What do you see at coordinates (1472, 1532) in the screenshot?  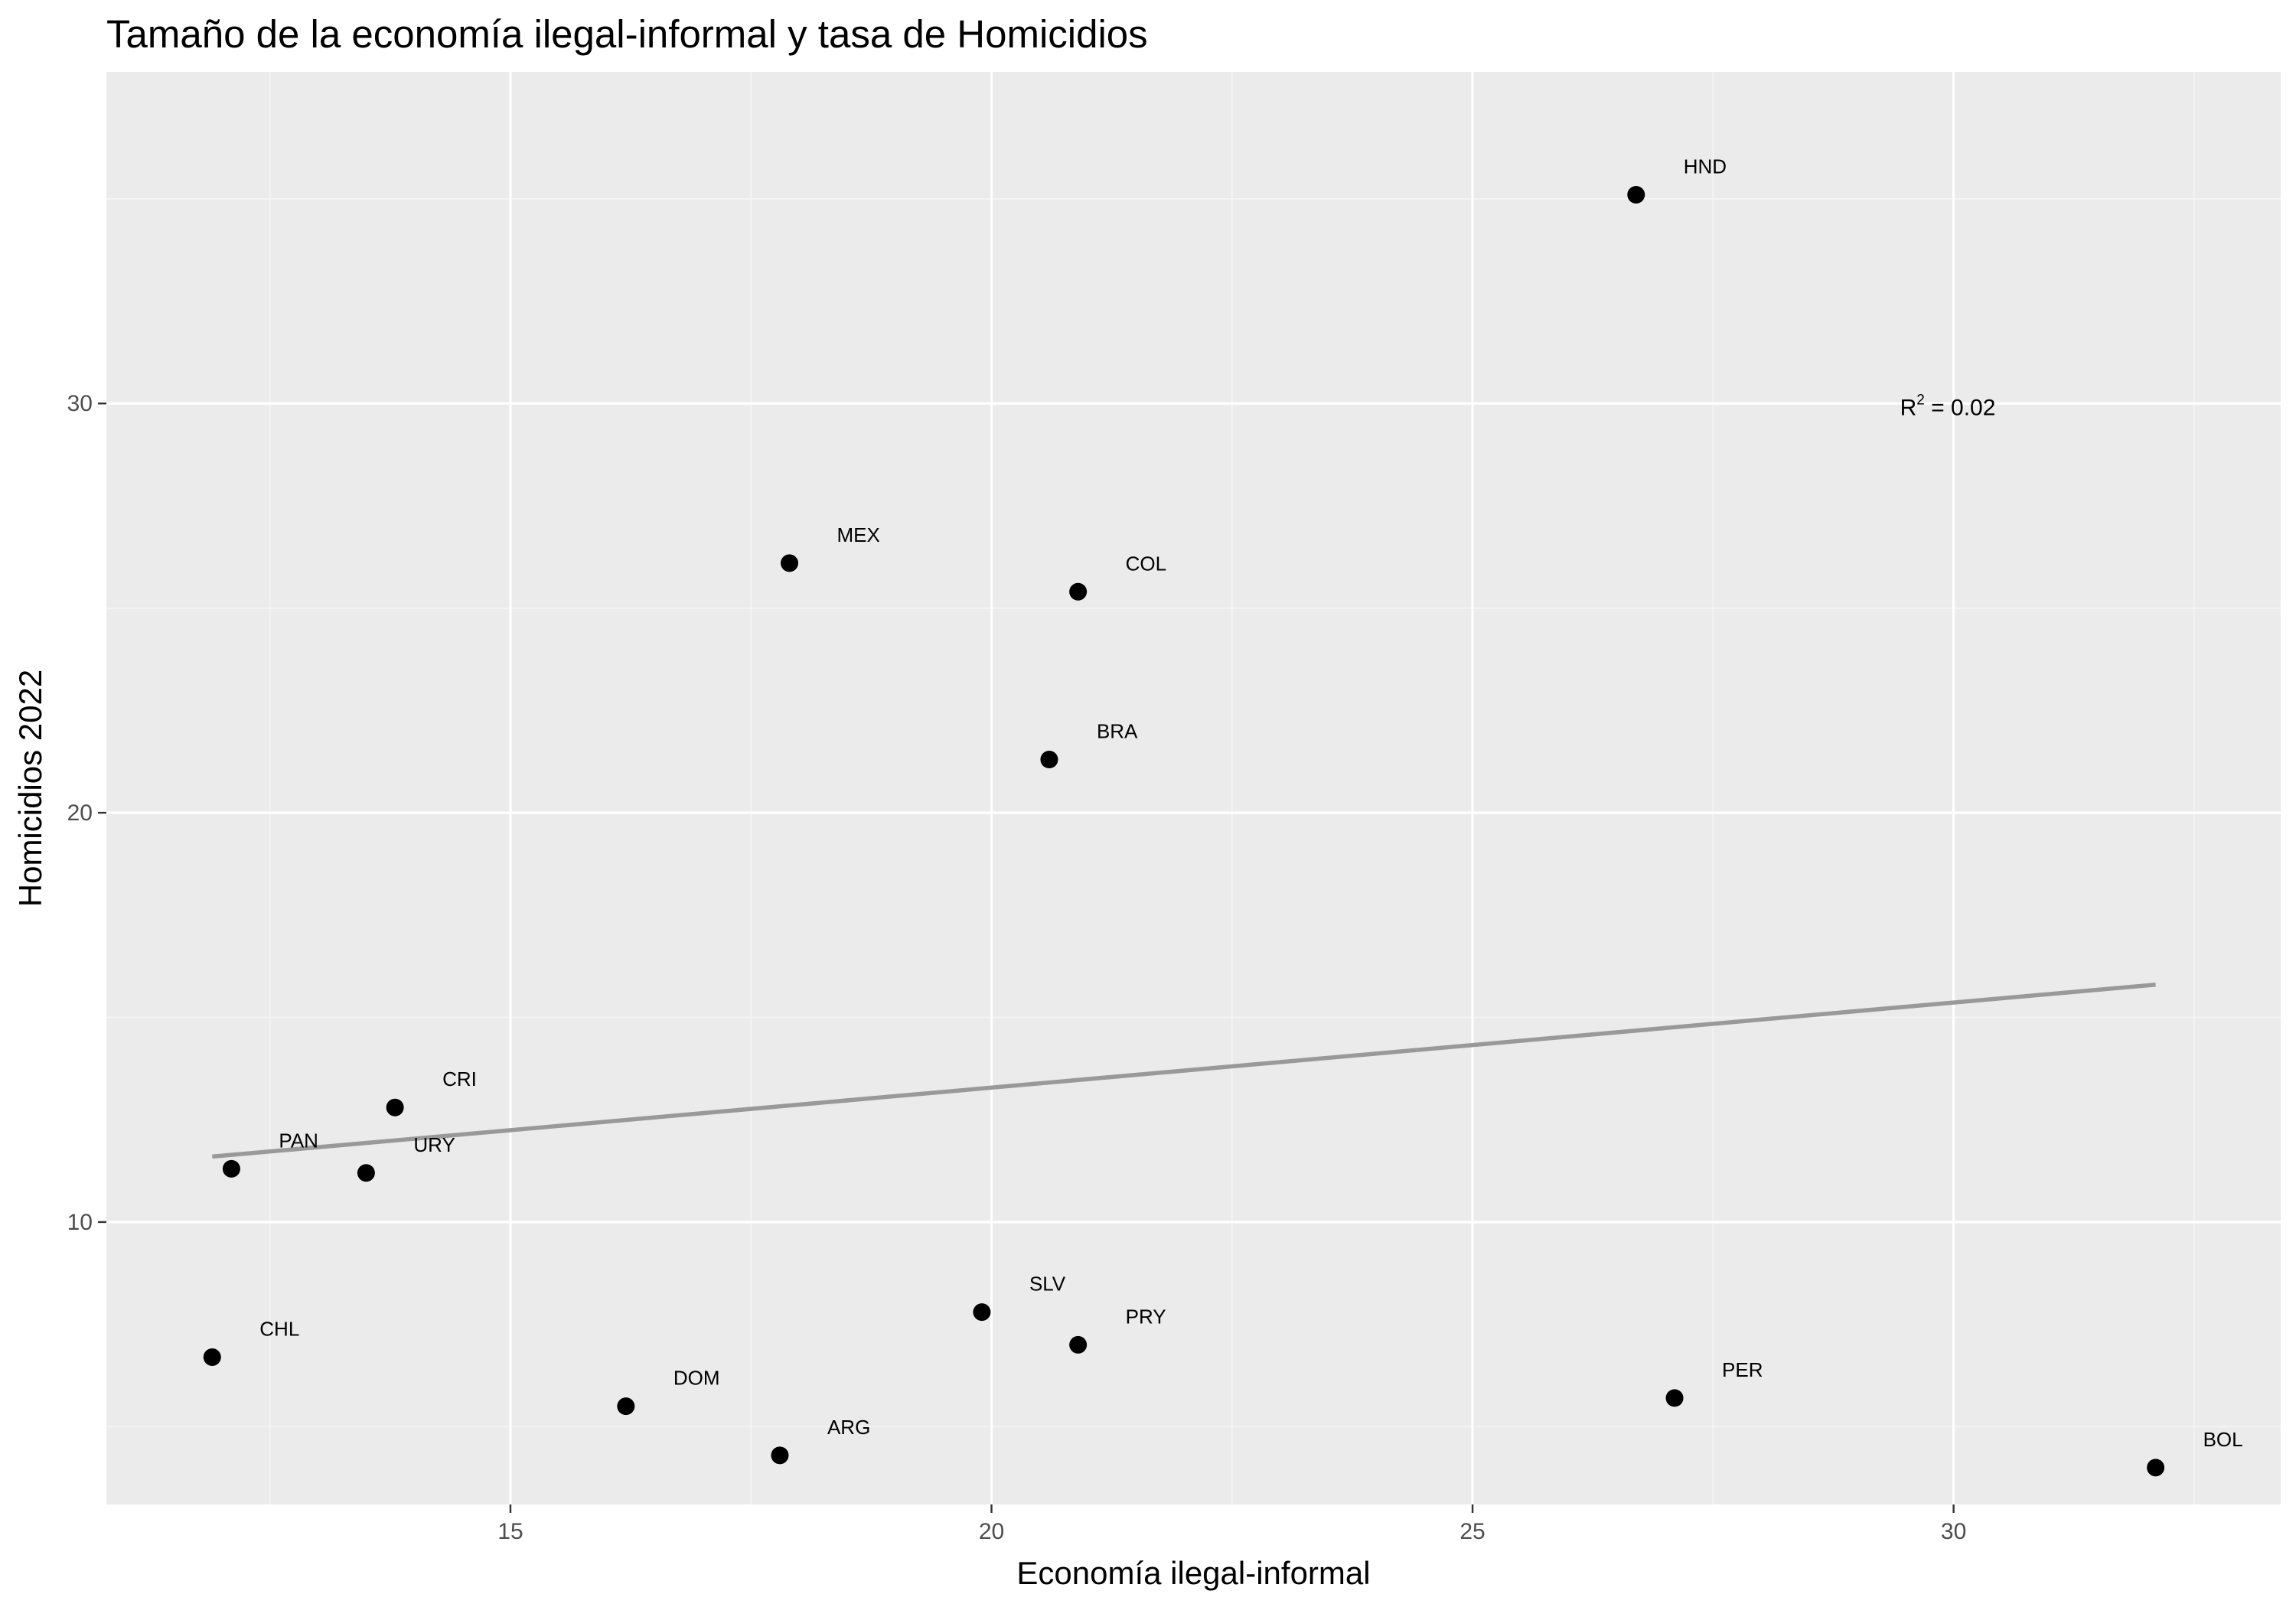 I see `x-tick-label: 25` at bounding box center [1472, 1532].